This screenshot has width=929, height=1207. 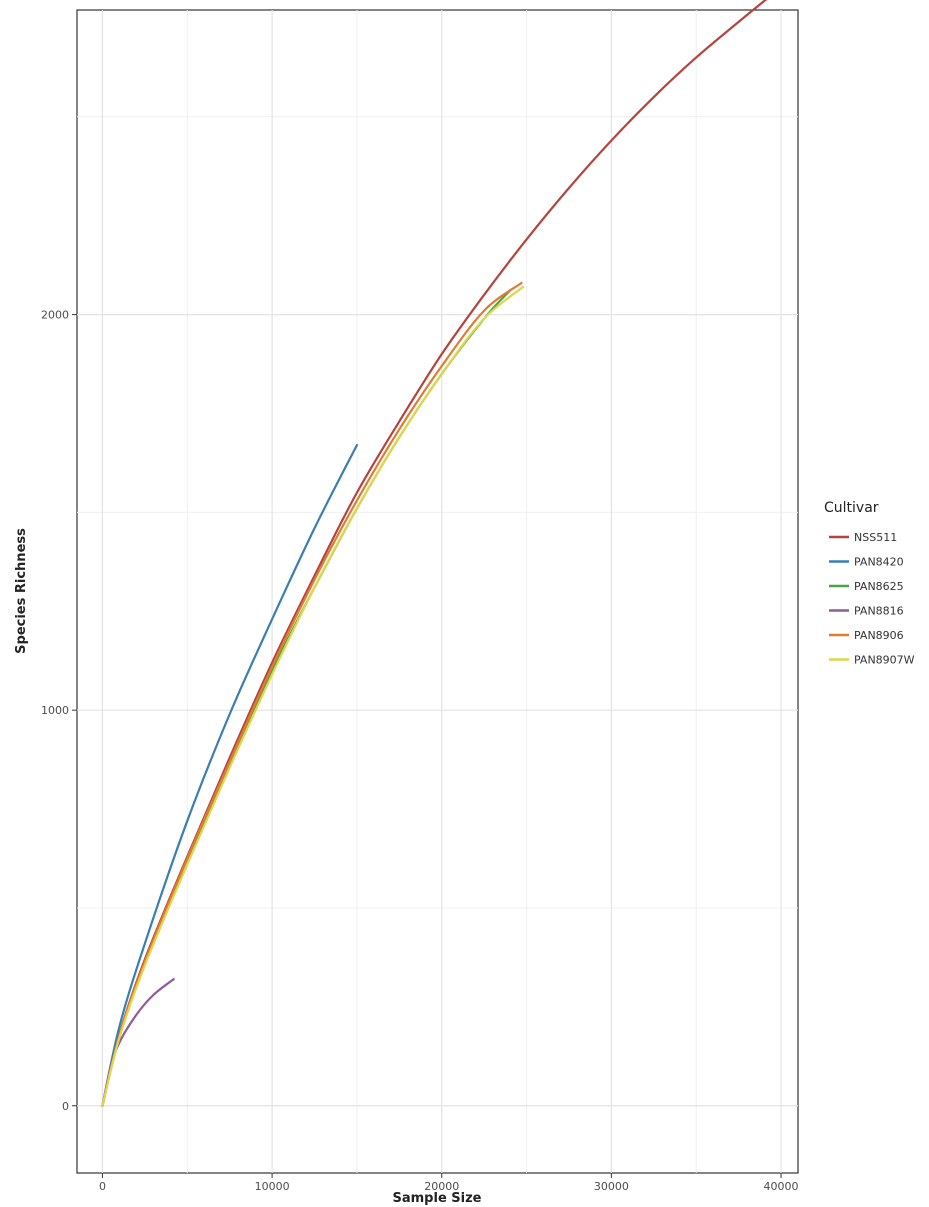 What do you see at coordinates (879, 562) in the screenshot?
I see `legend-label: PAN8420` at bounding box center [879, 562].